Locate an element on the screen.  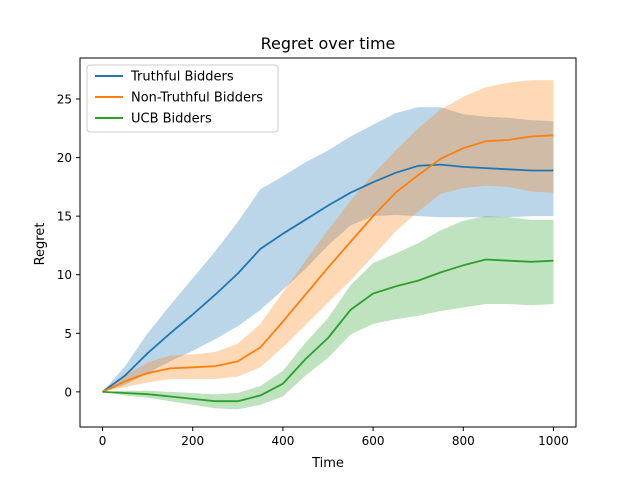
y-axis-label: Regret is located at coordinates (40, 244).